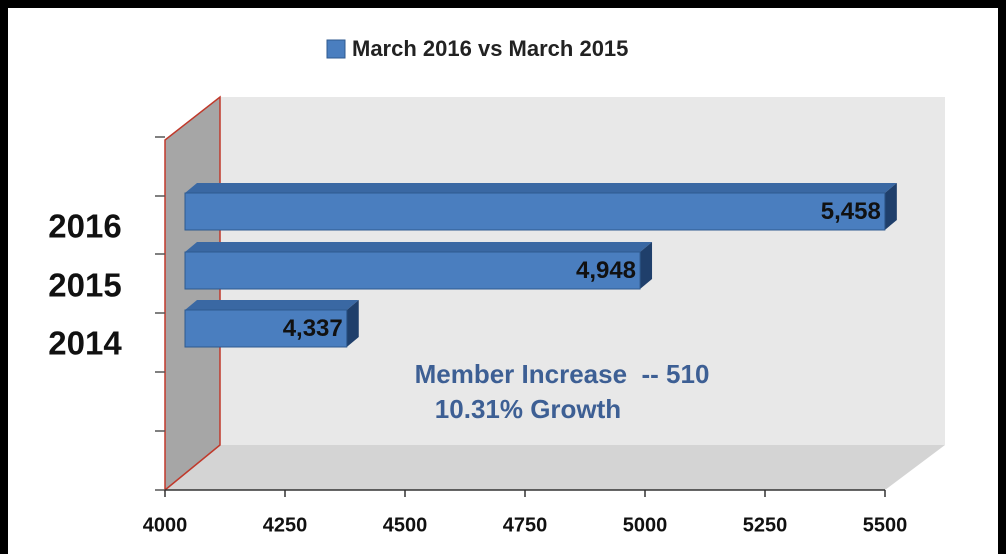  Describe the element at coordinates (285, 525) in the screenshot. I see `x-tick-label: 4250` at that location.